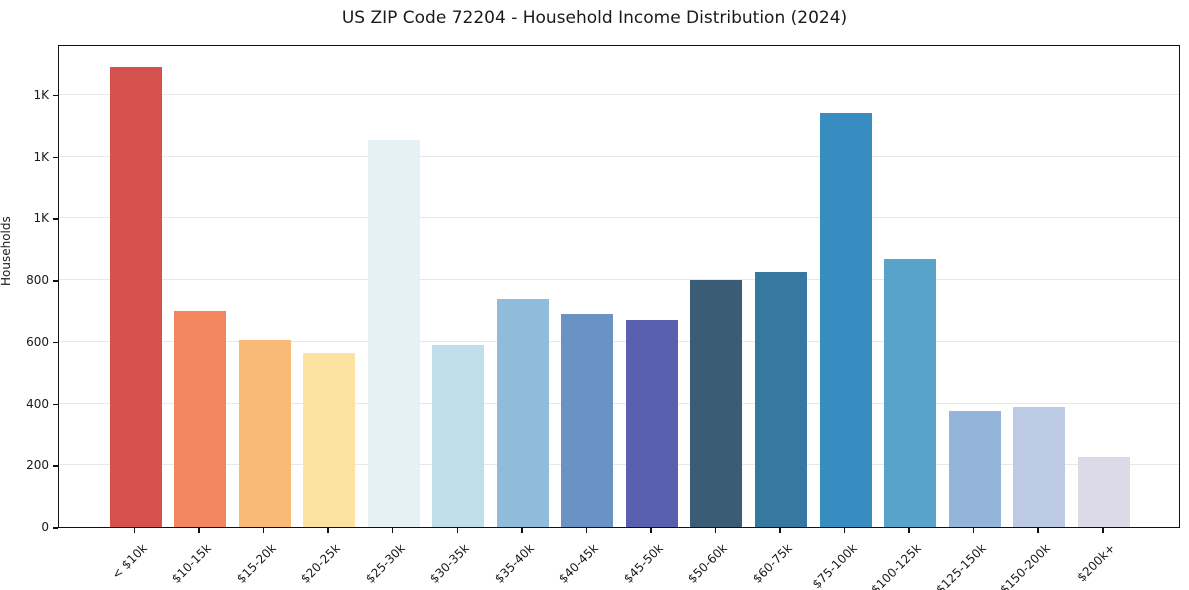 This screenshot has height=590, width=1189. I want to click on y-tick-label: 200, so click(37, 465).